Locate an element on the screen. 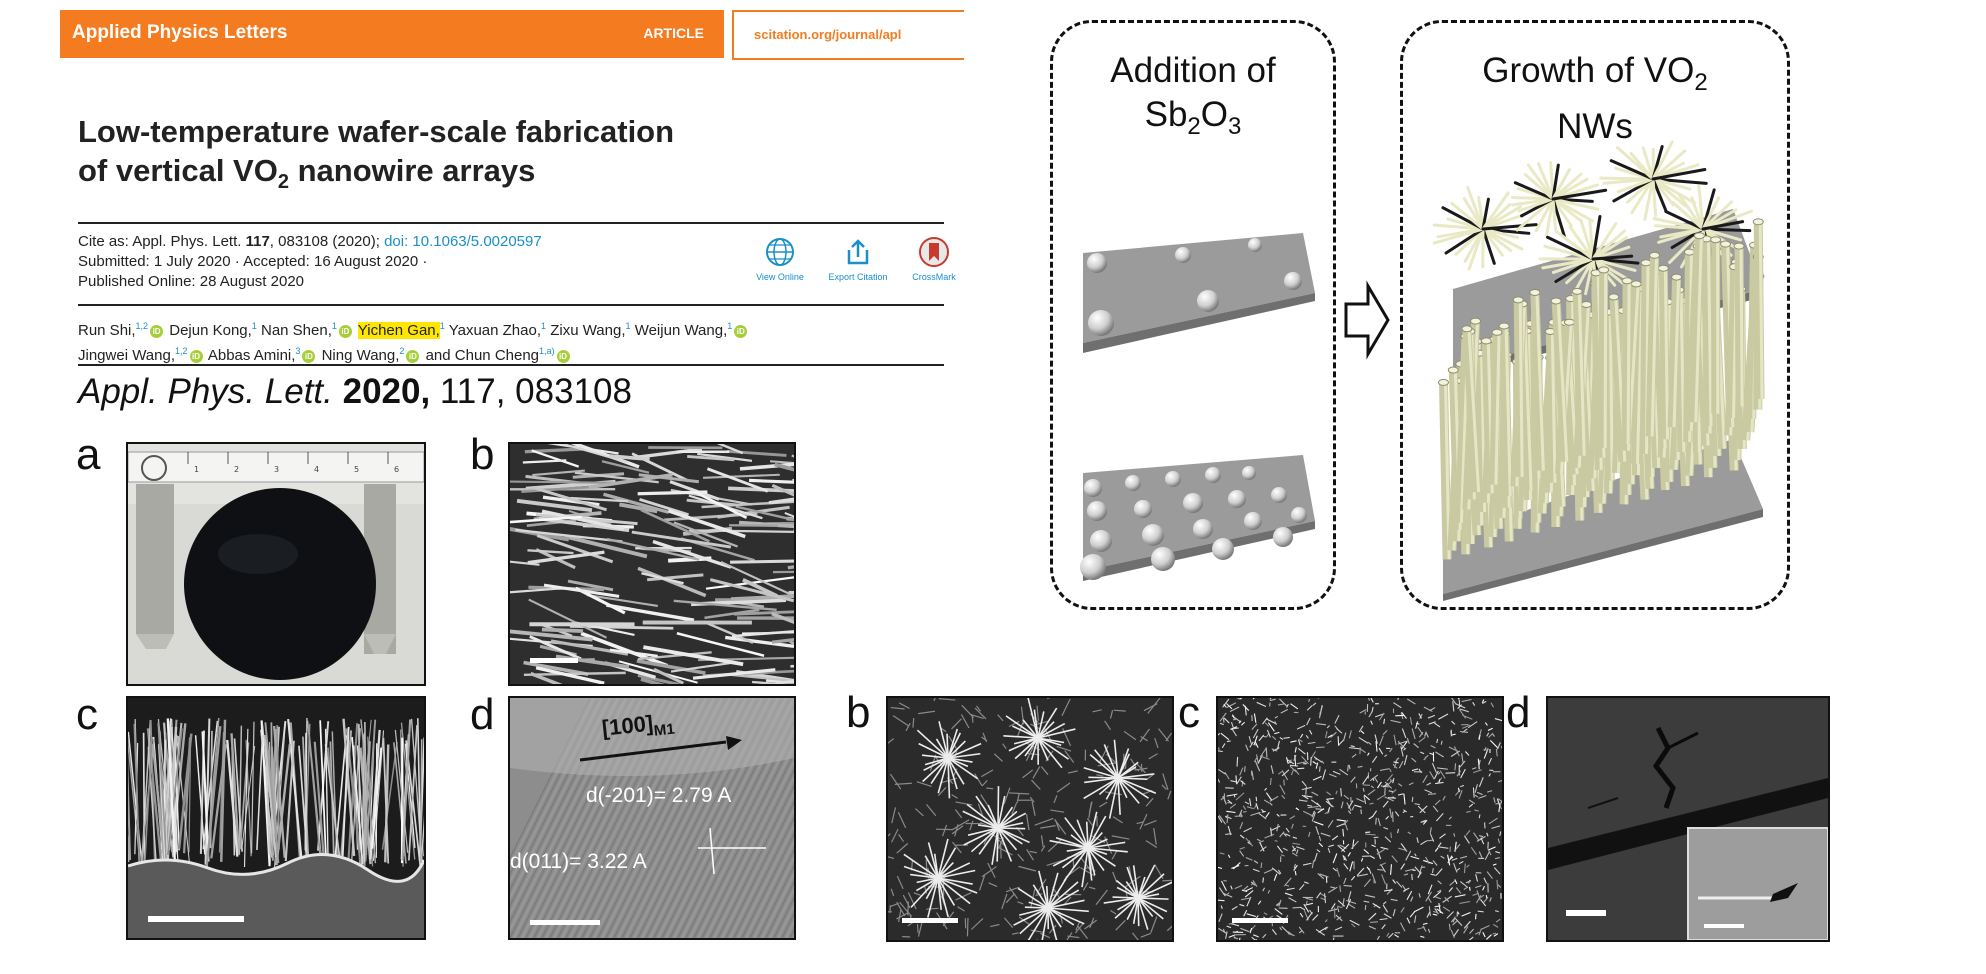 The width and height of the screenshot is (1986, 974). sem-panel-c is located at coordinates (276, 818).